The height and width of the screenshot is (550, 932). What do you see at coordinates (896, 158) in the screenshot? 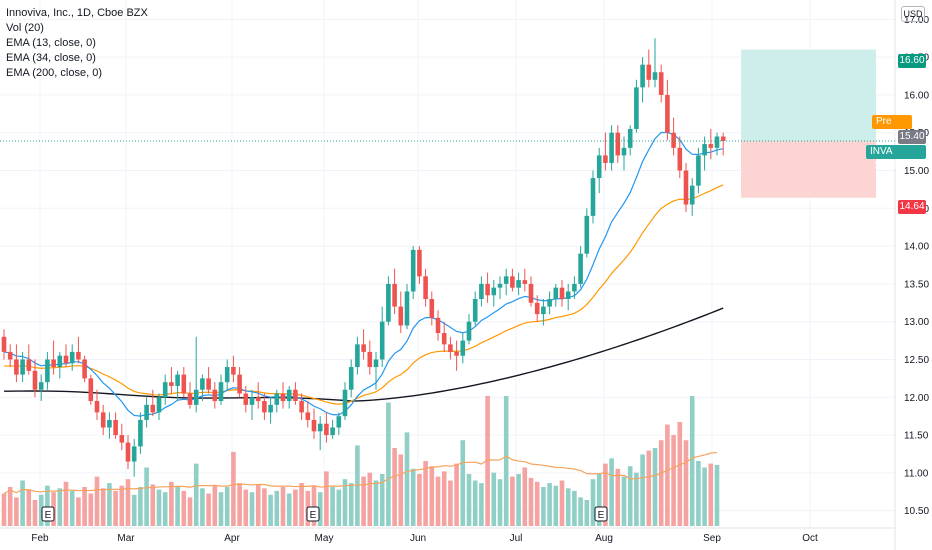
I see `symbol-price-tag: INVA 15.39` at bounding box center [896, 158].